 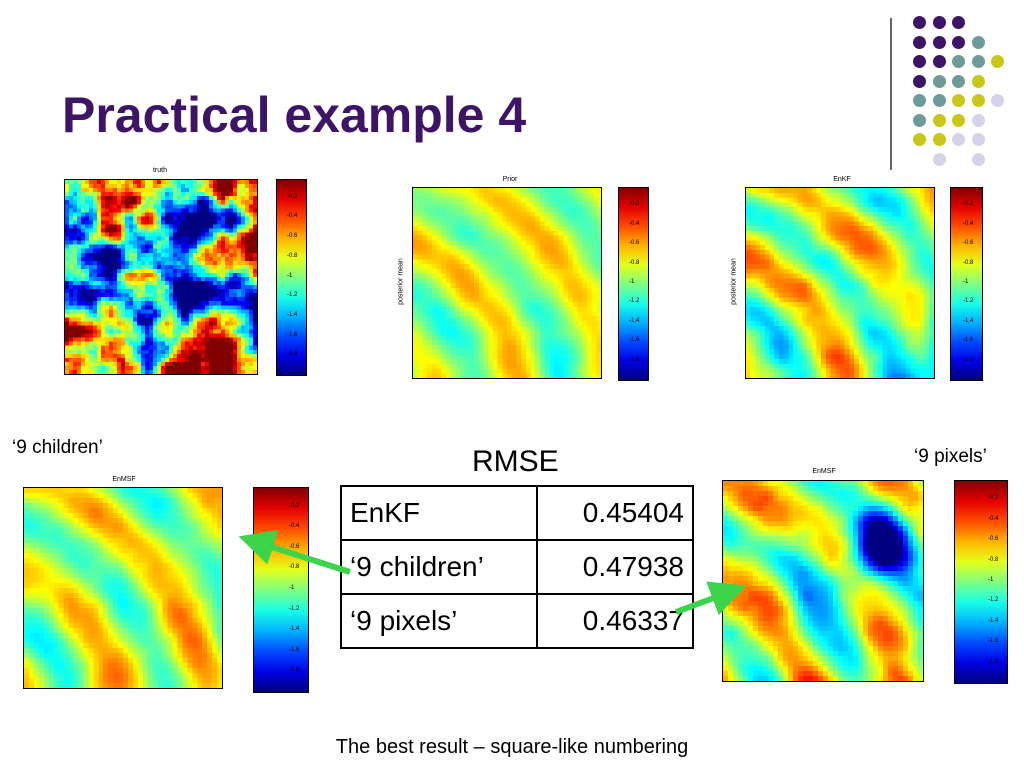 What do you see at coordinates (401, 281) in the screenshot?
I see `prior-y-axis-label: posterior mean` at bounding box center [401, 281].